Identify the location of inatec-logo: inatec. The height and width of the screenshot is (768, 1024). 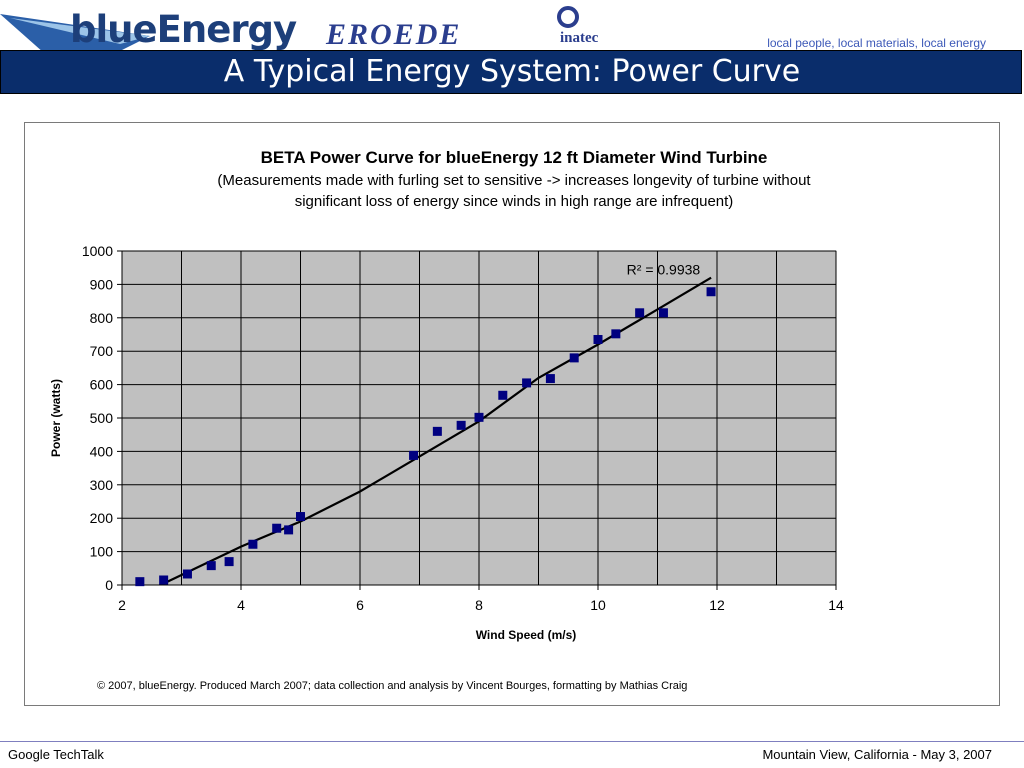
(579, 38).